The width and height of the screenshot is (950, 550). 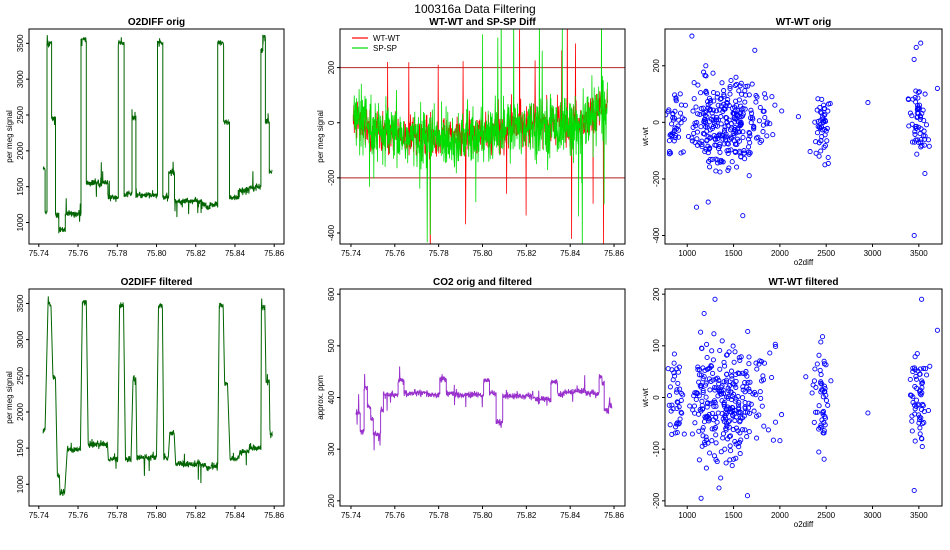 What do you see at coordinates (196, 253) in the screenshot?
I see `x-tick-label: 75.82` at bounding box center [196, 253].